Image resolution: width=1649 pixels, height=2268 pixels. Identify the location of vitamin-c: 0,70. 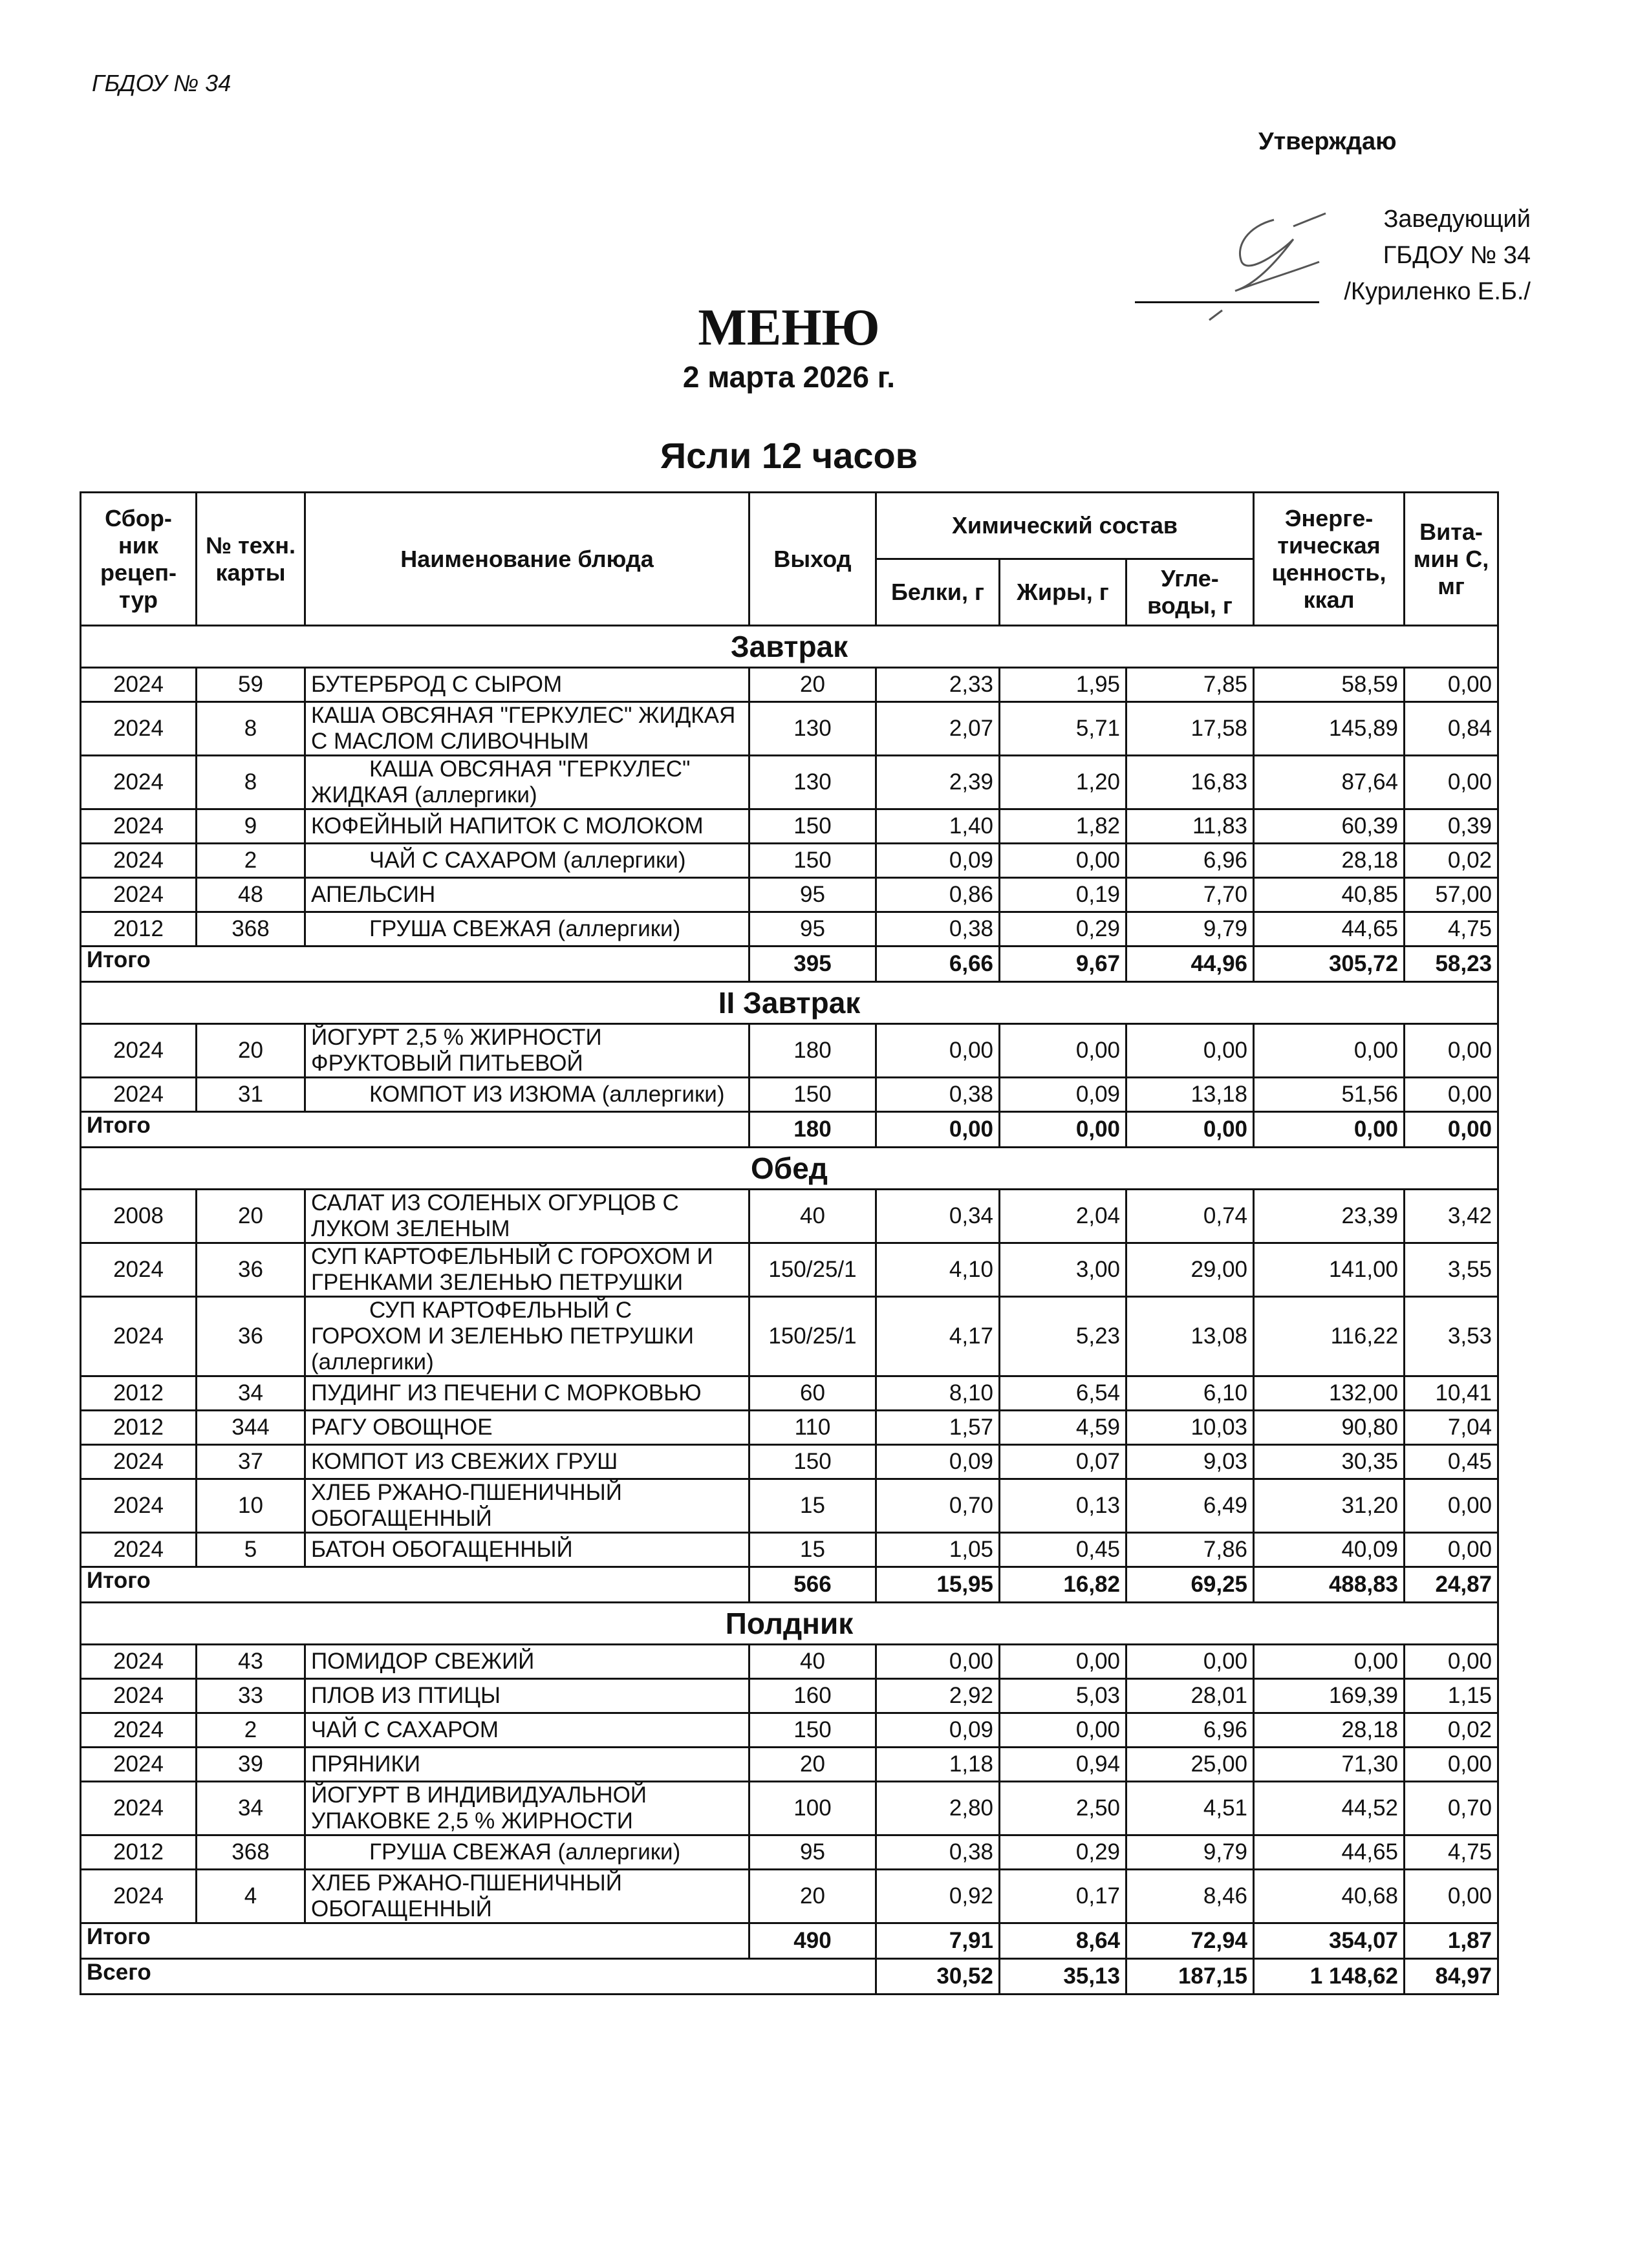
(1451, 1808).